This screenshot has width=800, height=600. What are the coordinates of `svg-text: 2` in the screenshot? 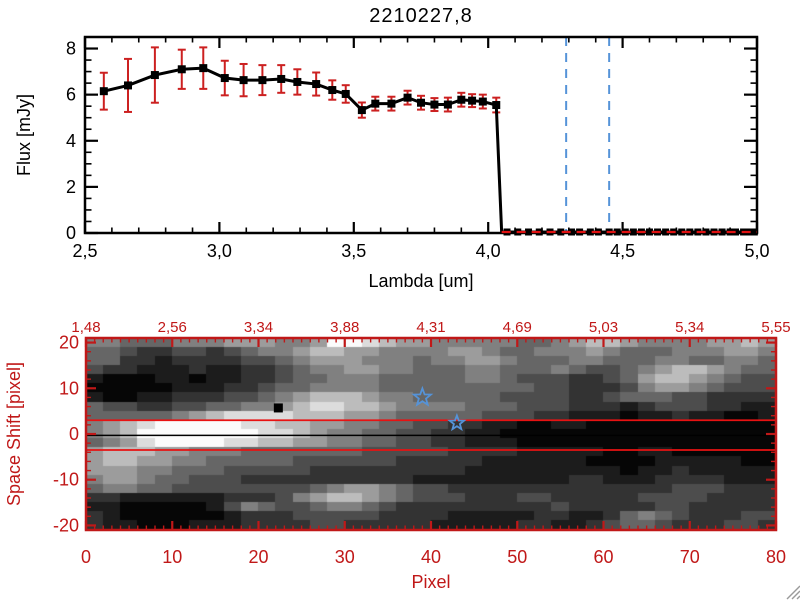 It's located at (71, 187).